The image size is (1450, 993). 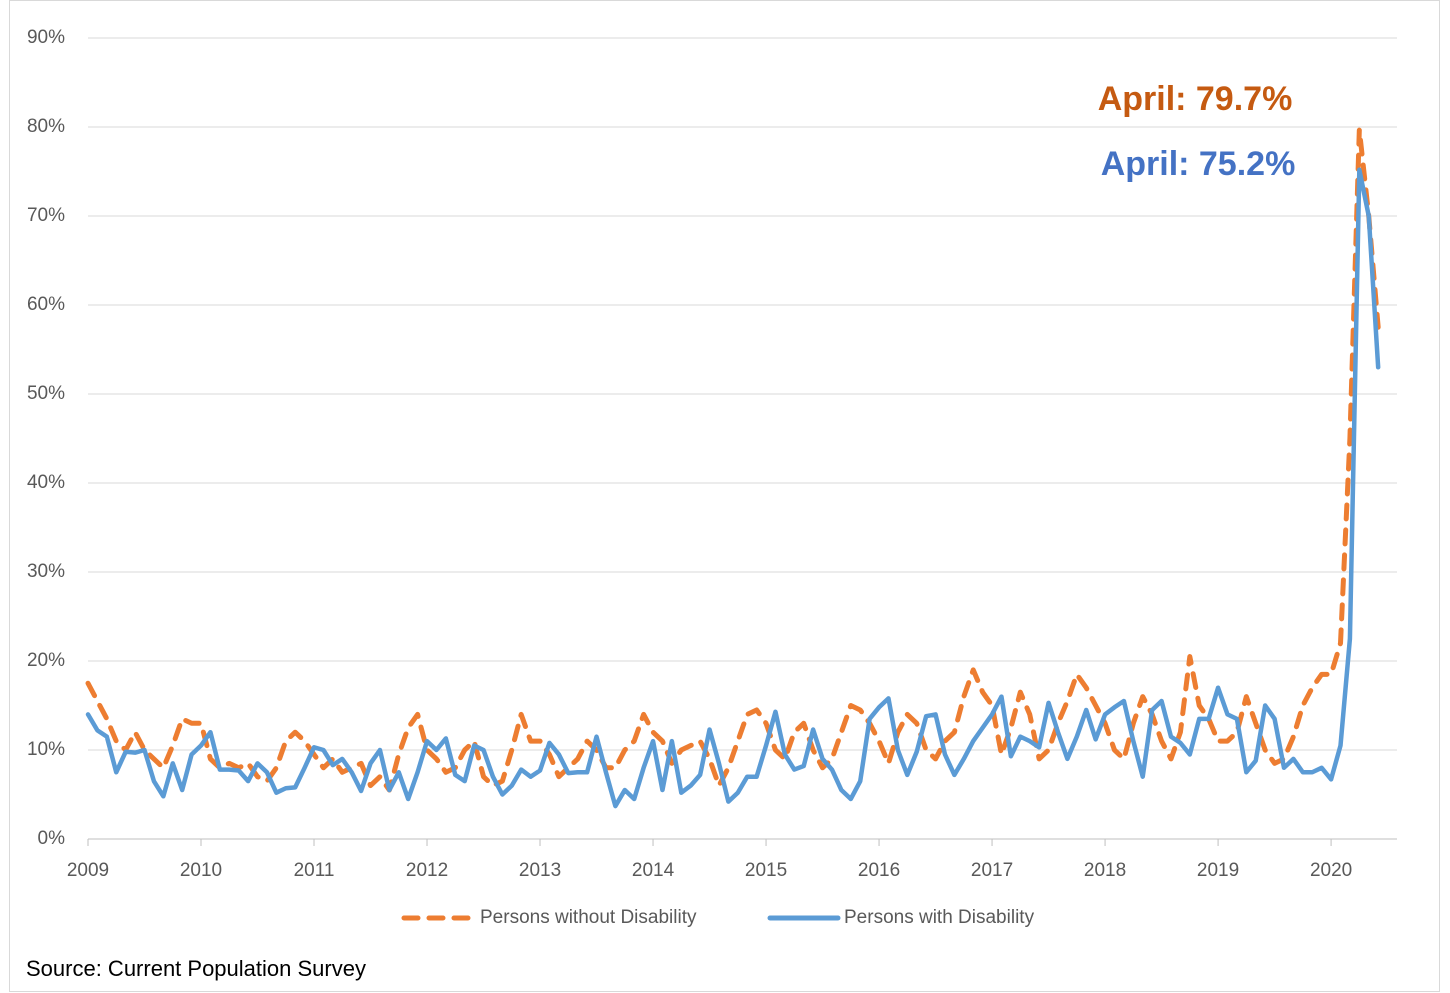 I want to click on y-tick-label: 50%, so click(x=46, y=393).